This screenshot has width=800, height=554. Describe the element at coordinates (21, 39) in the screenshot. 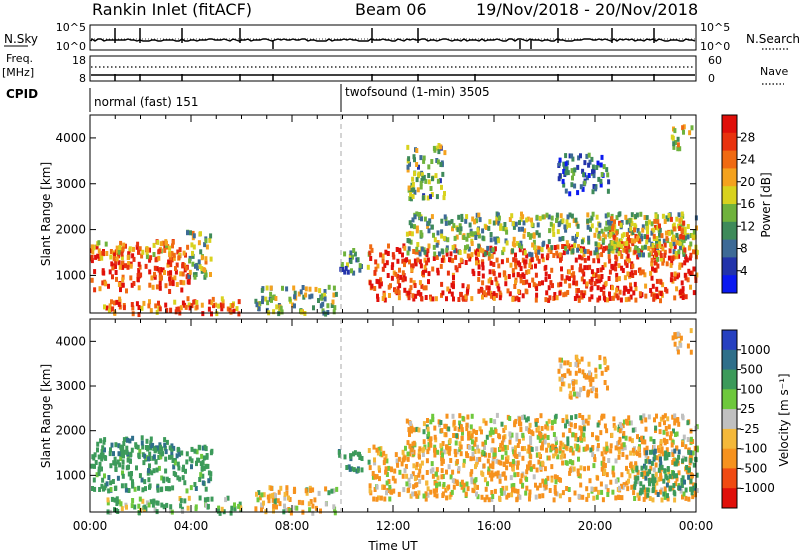

I see `nsky-label: N.Sky` at that location.